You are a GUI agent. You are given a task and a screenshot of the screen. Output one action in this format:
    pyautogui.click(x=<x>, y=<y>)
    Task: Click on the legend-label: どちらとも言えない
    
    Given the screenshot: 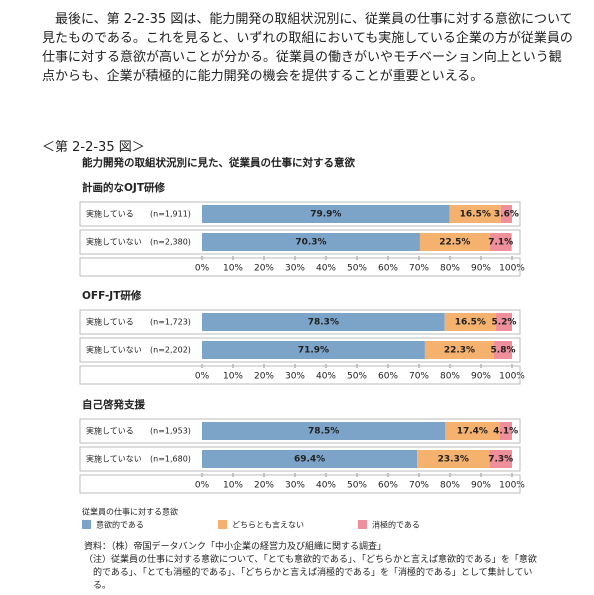 What is the action you would take?
    pyautogui.click(x=268, y=525)
    